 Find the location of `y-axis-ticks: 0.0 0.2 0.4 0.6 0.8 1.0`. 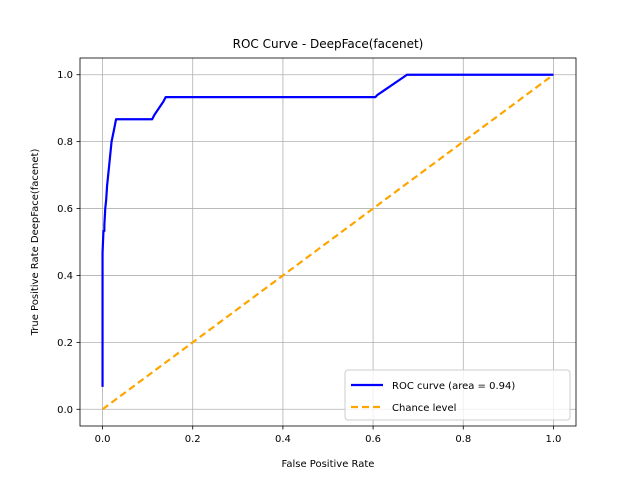

y-axis-ticks: 0.0 0.2 0.4 0.6 0.8 1.0 is located at coordinates (68, 243).